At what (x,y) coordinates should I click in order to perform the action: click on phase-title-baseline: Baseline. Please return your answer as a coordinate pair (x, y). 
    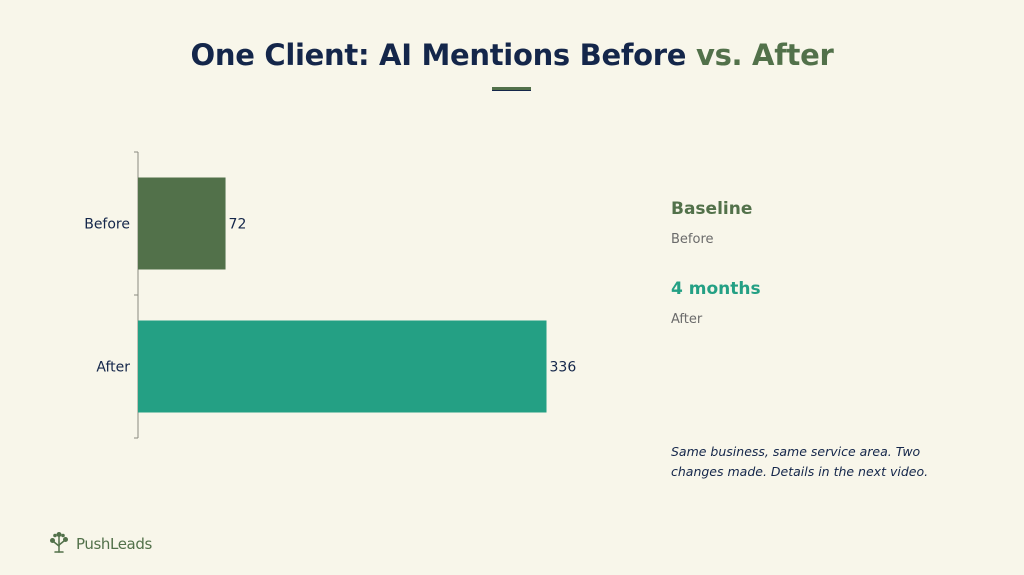
    Looking at the image, I should click on (712, 209).